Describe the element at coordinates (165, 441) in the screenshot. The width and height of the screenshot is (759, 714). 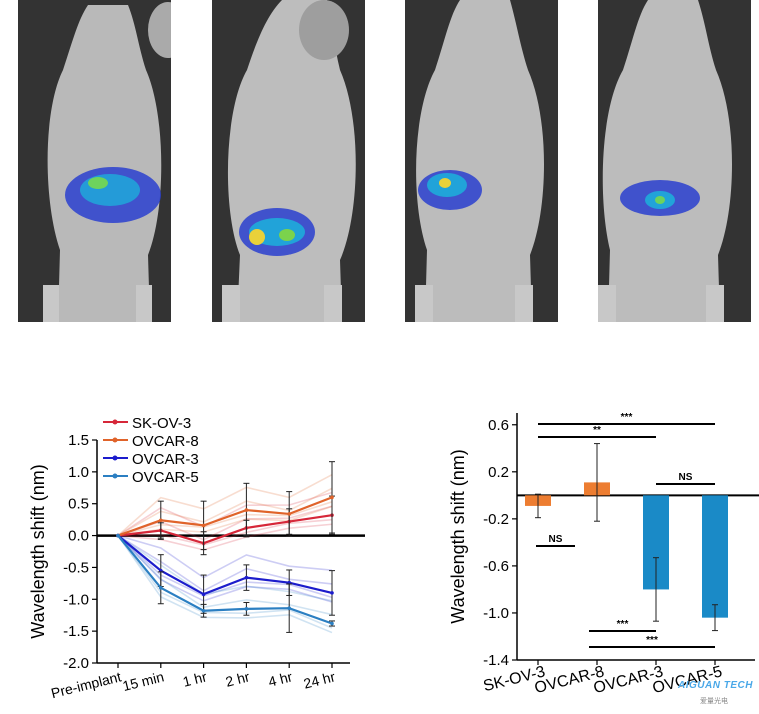
I see `legend-label: OVCAR-8` at that location.